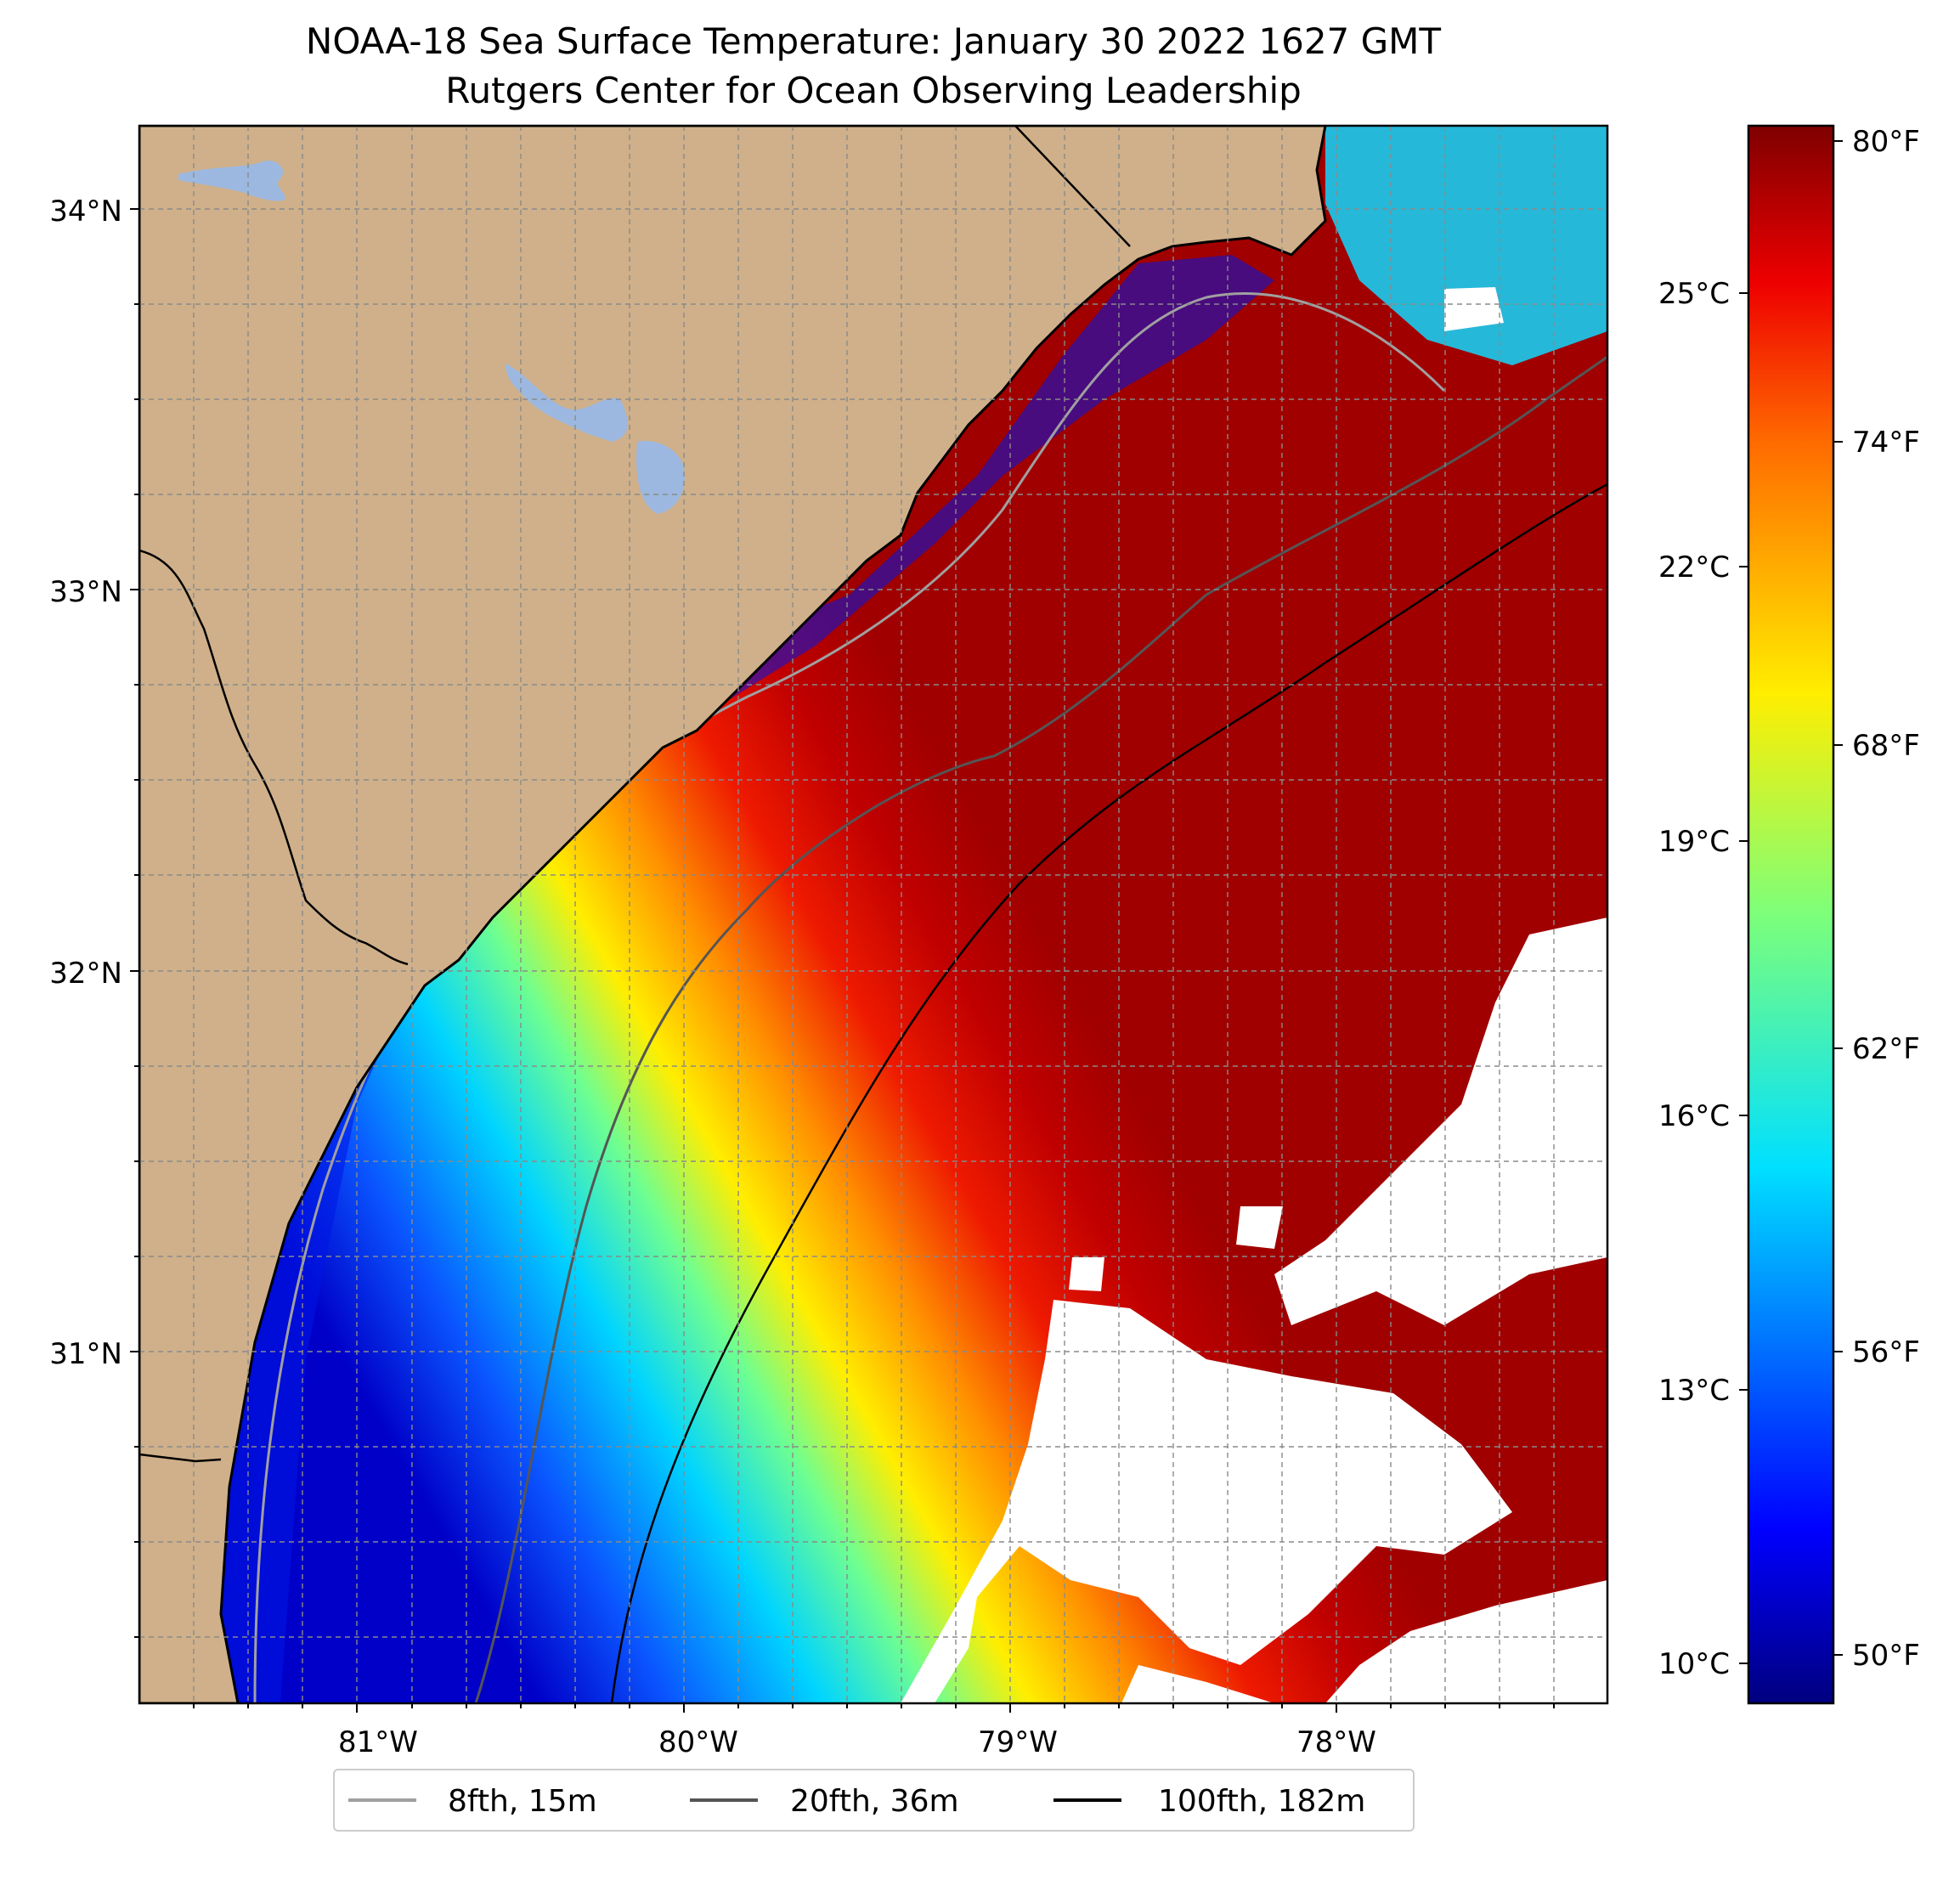 The width and height of the screenshot is (1960, 1880). What do you see at coordinates (85, 974) in the screenshot?
I see `y-tick-label: 32°N` at bounding box center [85, 974].